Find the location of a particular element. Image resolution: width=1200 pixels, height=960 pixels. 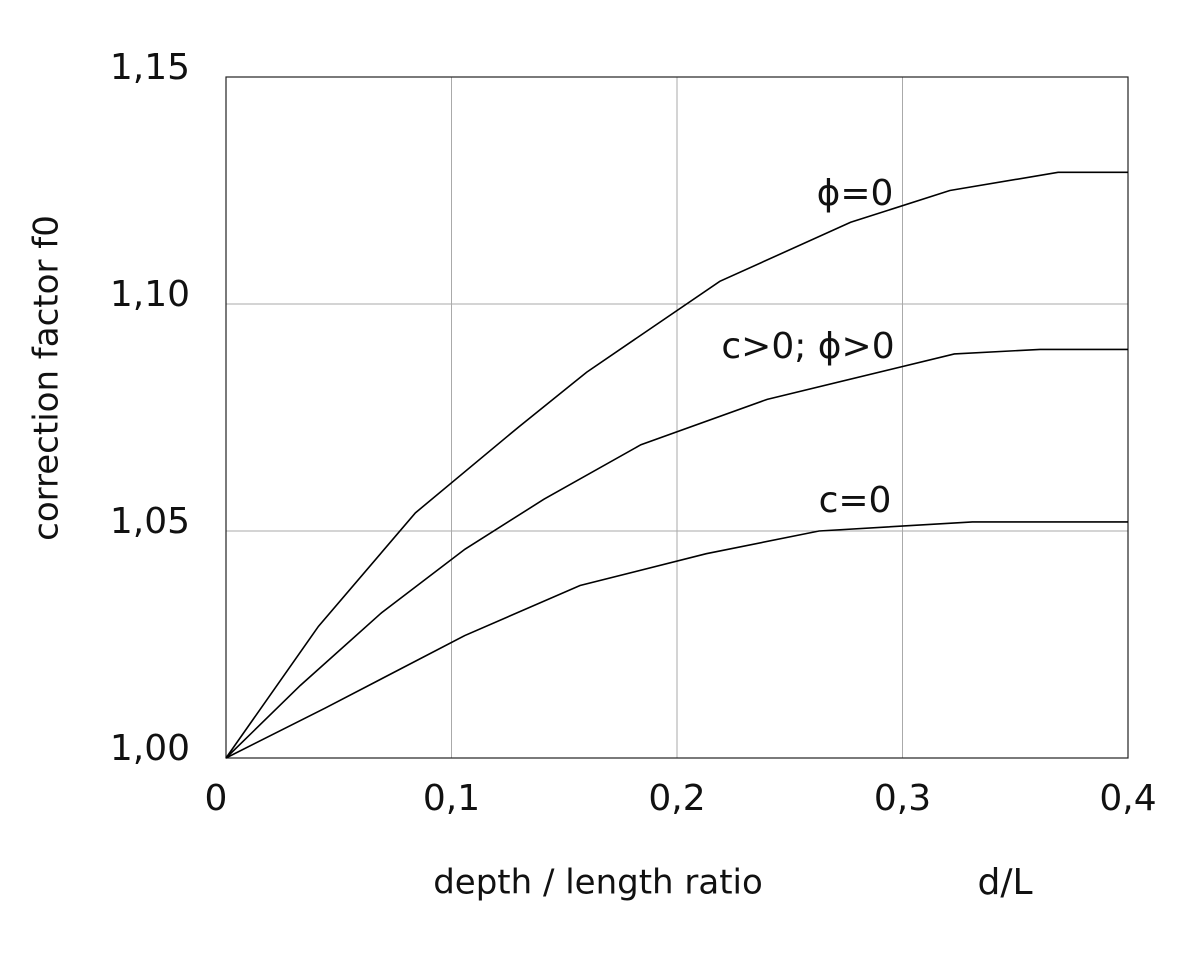

y-tick-label: 1,00 is located at coordinates (150, 748).